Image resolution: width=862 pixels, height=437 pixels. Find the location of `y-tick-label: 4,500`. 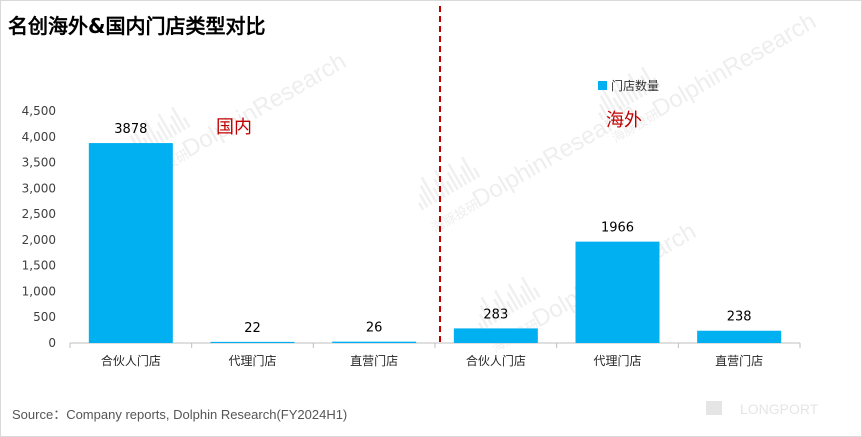

y-tick-label: 4,500 is located at coordinates (39, 111).